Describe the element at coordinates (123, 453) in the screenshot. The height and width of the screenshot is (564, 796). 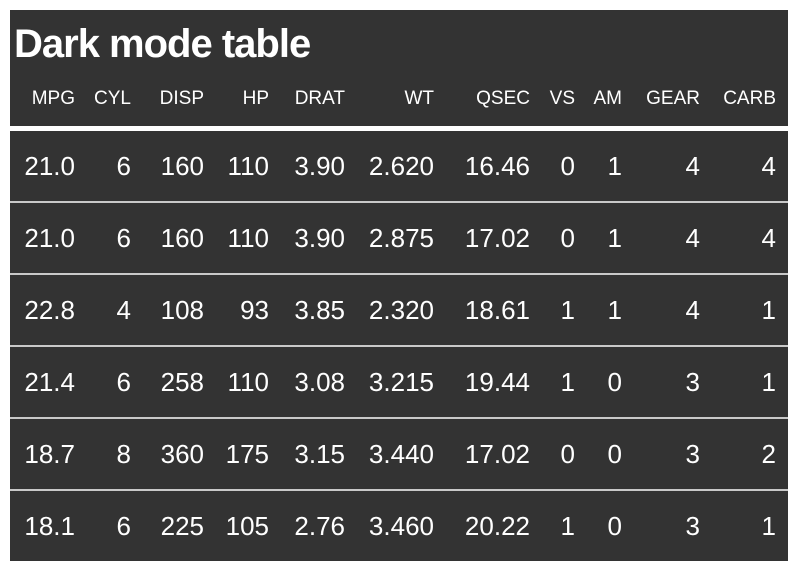
I see `table-cell: 8` at that location.